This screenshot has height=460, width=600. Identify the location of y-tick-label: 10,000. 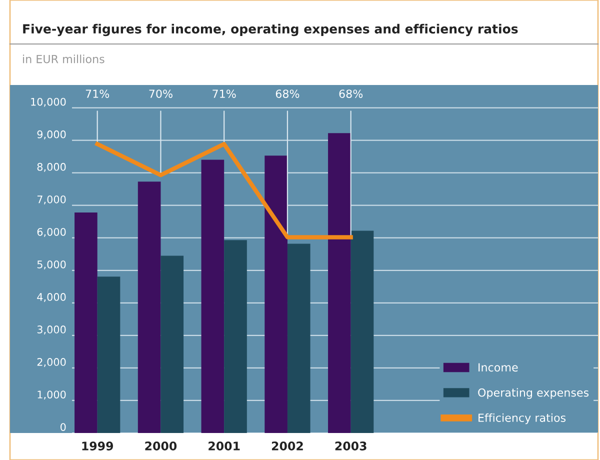
(48, 102).